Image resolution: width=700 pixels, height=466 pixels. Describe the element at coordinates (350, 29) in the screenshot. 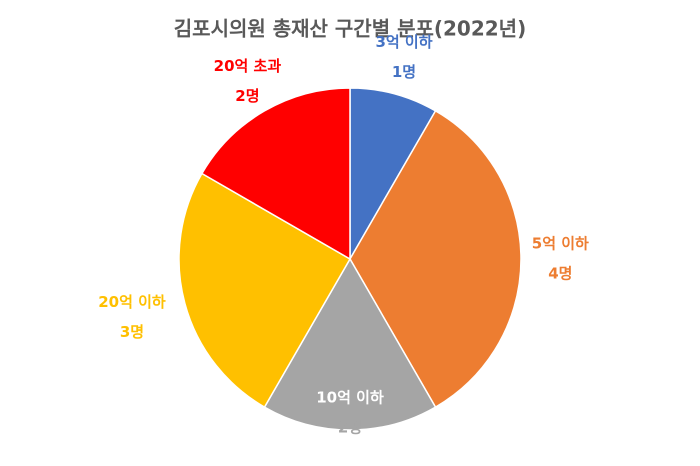

I see `chart-title: 김포시의원 총재산 구간별 분포(2022년)` at that location.